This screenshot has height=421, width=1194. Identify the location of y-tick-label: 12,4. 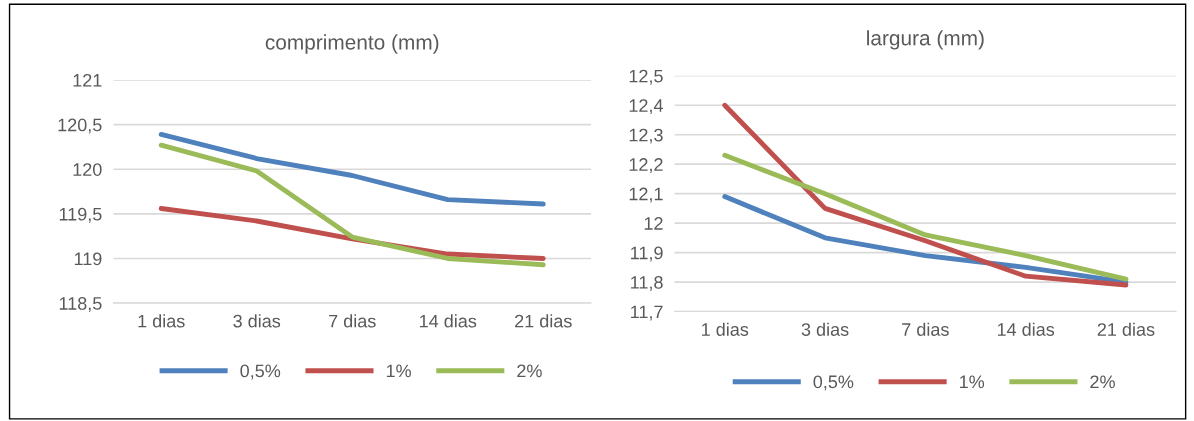
(646, 107).